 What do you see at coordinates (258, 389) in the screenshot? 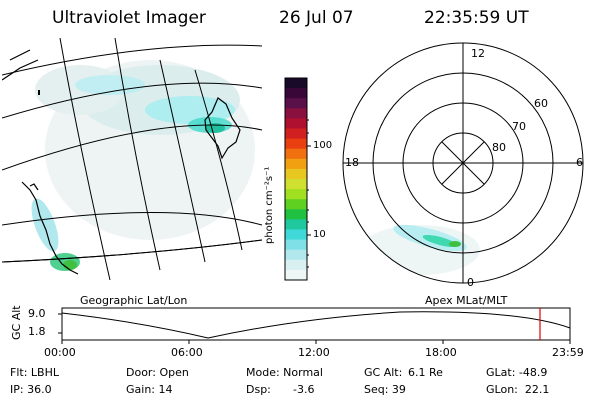
I see `status-dsp-label: Dsp:` at bounding box center [258, 389].